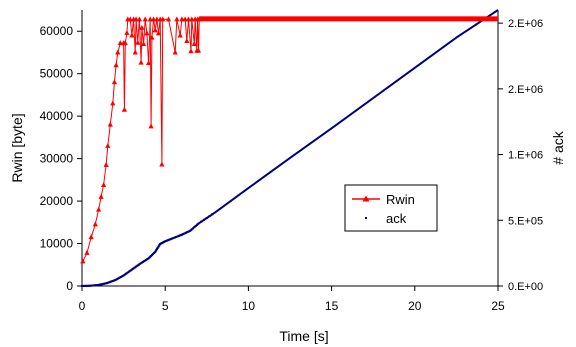 The image size is (576, 347). I want to click on rwin-plateau-band, so click(348, 19).